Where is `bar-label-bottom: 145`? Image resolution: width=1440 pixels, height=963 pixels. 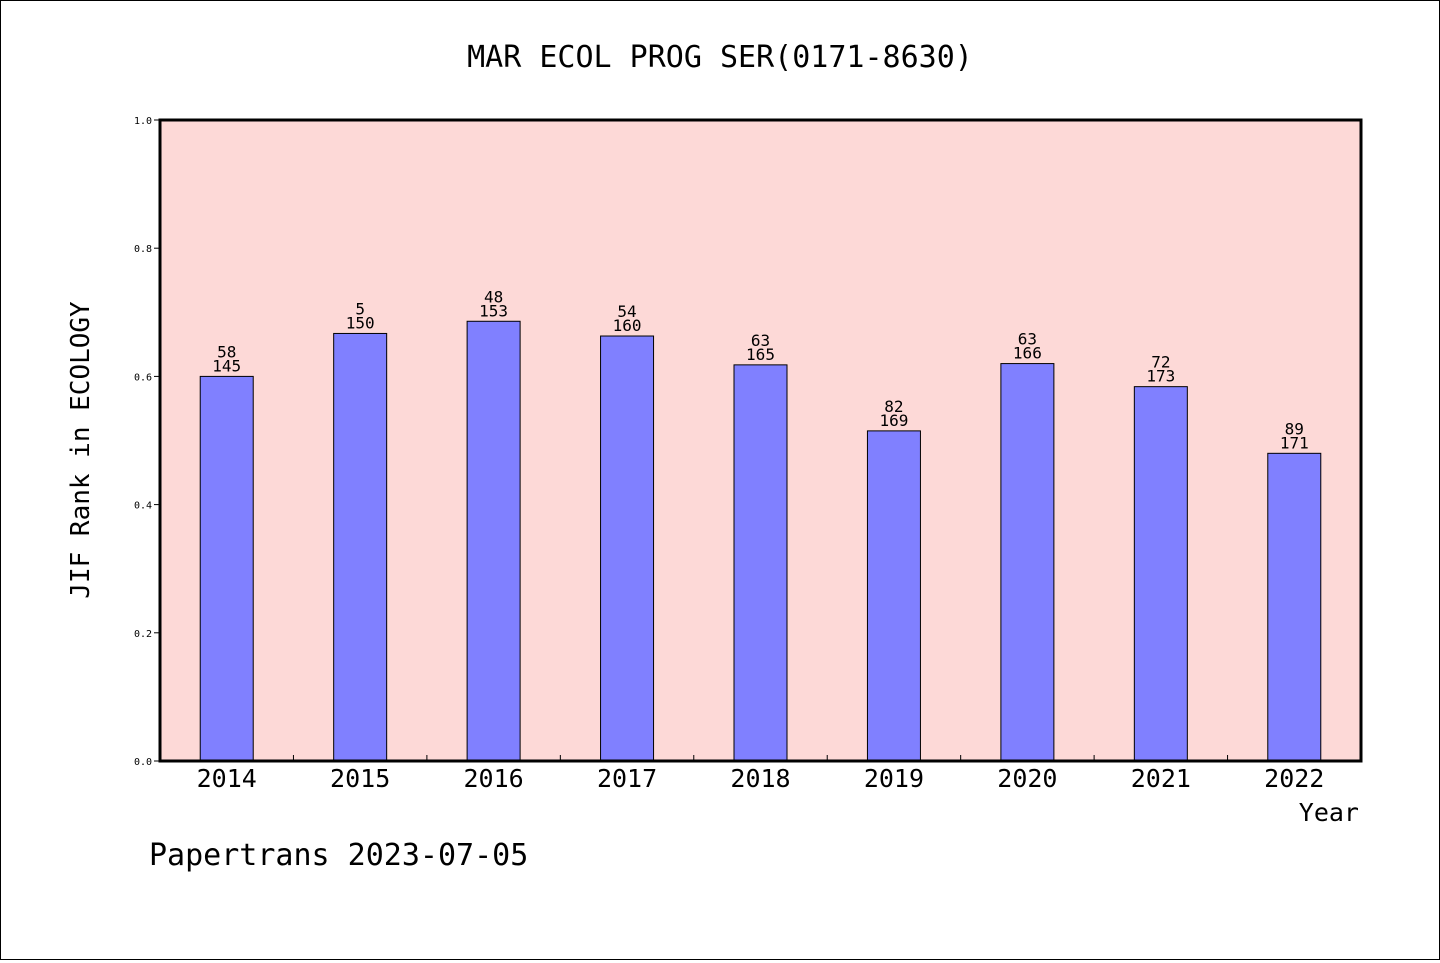
bar-label-bottom: 145 is located at coordinates (226, 365).